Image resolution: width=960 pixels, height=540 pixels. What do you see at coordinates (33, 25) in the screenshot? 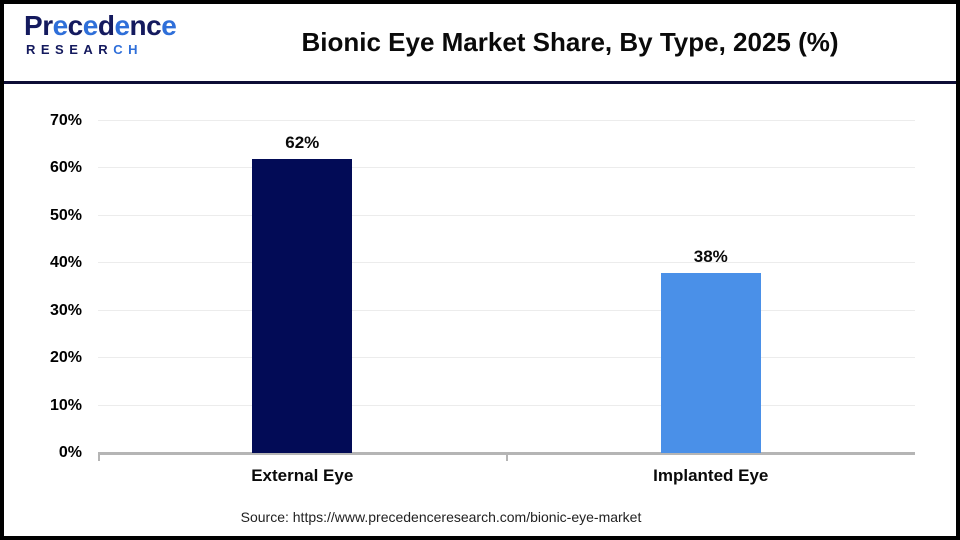
I see `logo-letter: P` at bounding box center [33, 25].